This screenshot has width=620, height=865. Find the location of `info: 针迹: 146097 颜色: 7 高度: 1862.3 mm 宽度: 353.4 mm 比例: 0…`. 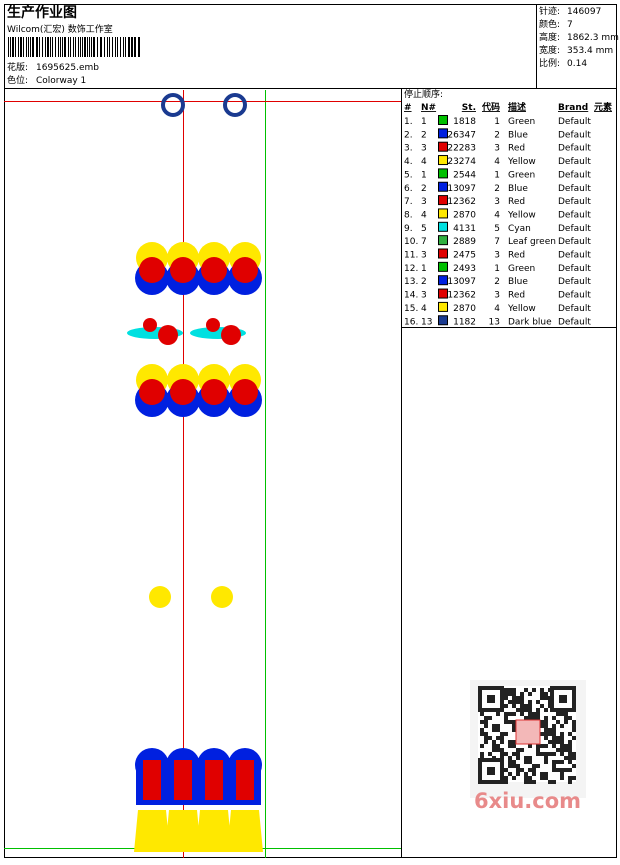

info: 针迹: 146097 颜色: 7 高度: 1862.3 mm 宽度: 353.4 mm 比例: 0… is located at coordinates (579, 37).